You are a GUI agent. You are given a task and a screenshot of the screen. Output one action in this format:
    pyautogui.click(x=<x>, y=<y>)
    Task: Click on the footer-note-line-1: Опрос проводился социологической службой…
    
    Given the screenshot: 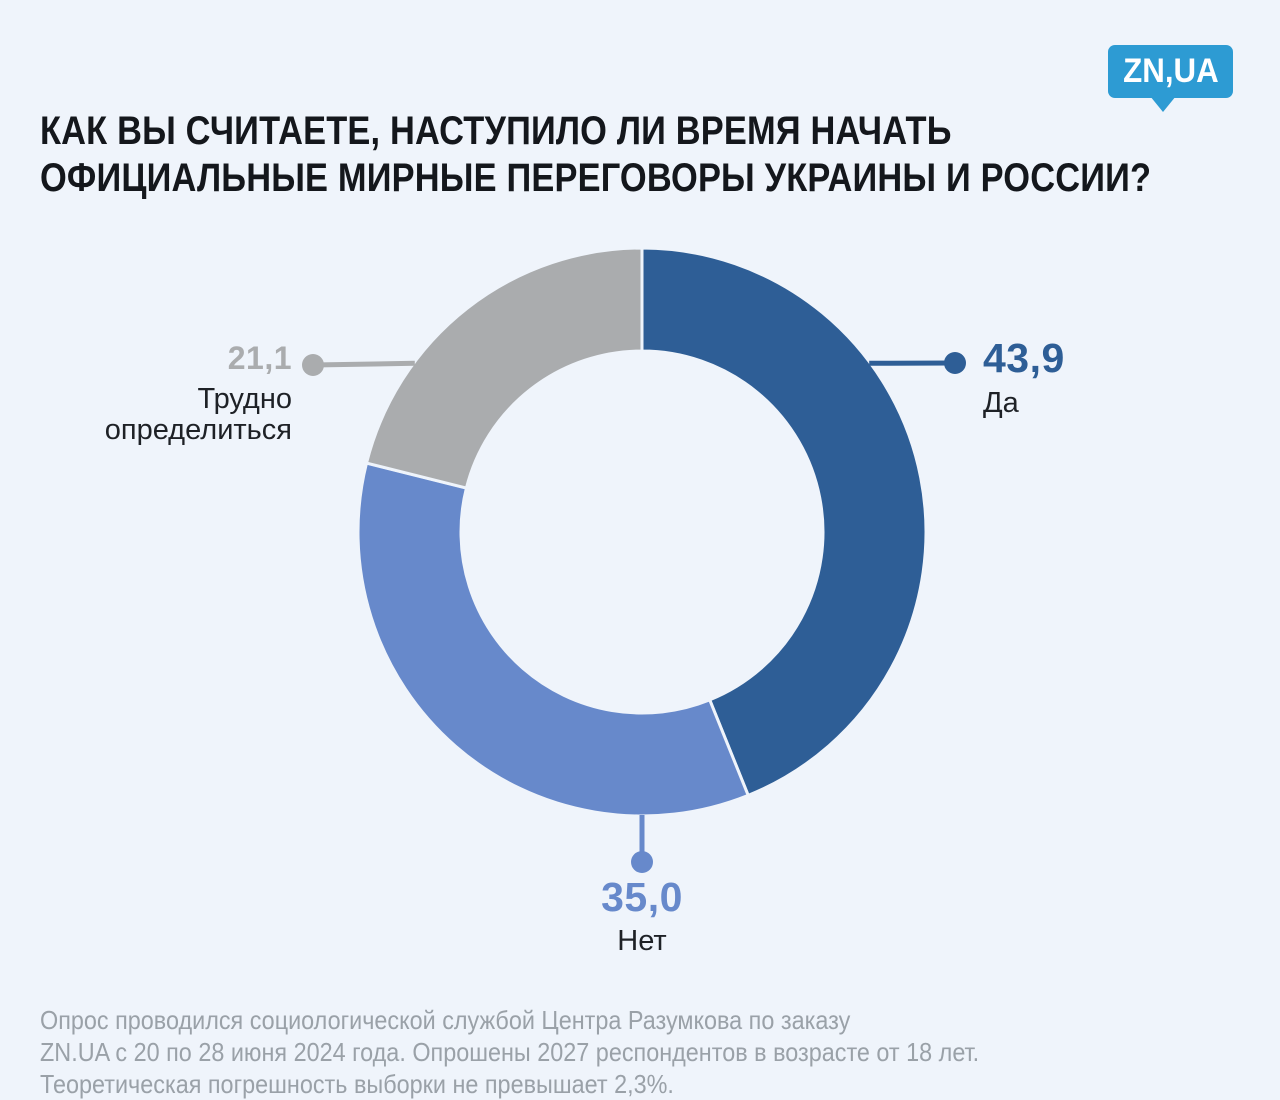 What is the action you would take?
    pyautogui.click(x=445, y=1020)
    